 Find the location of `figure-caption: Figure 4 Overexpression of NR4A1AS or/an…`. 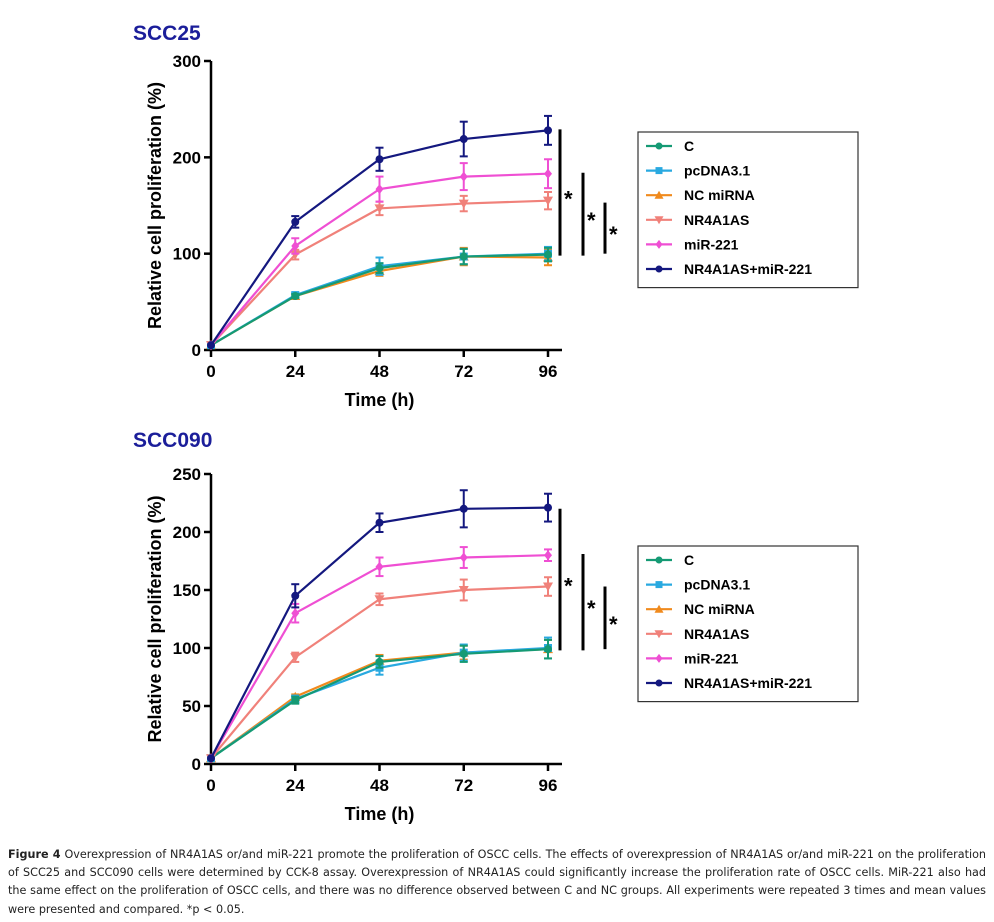

figure-caption: Figure 4 Overexpression of NR4A1AS or/an… is located at coordinates (497, 882).